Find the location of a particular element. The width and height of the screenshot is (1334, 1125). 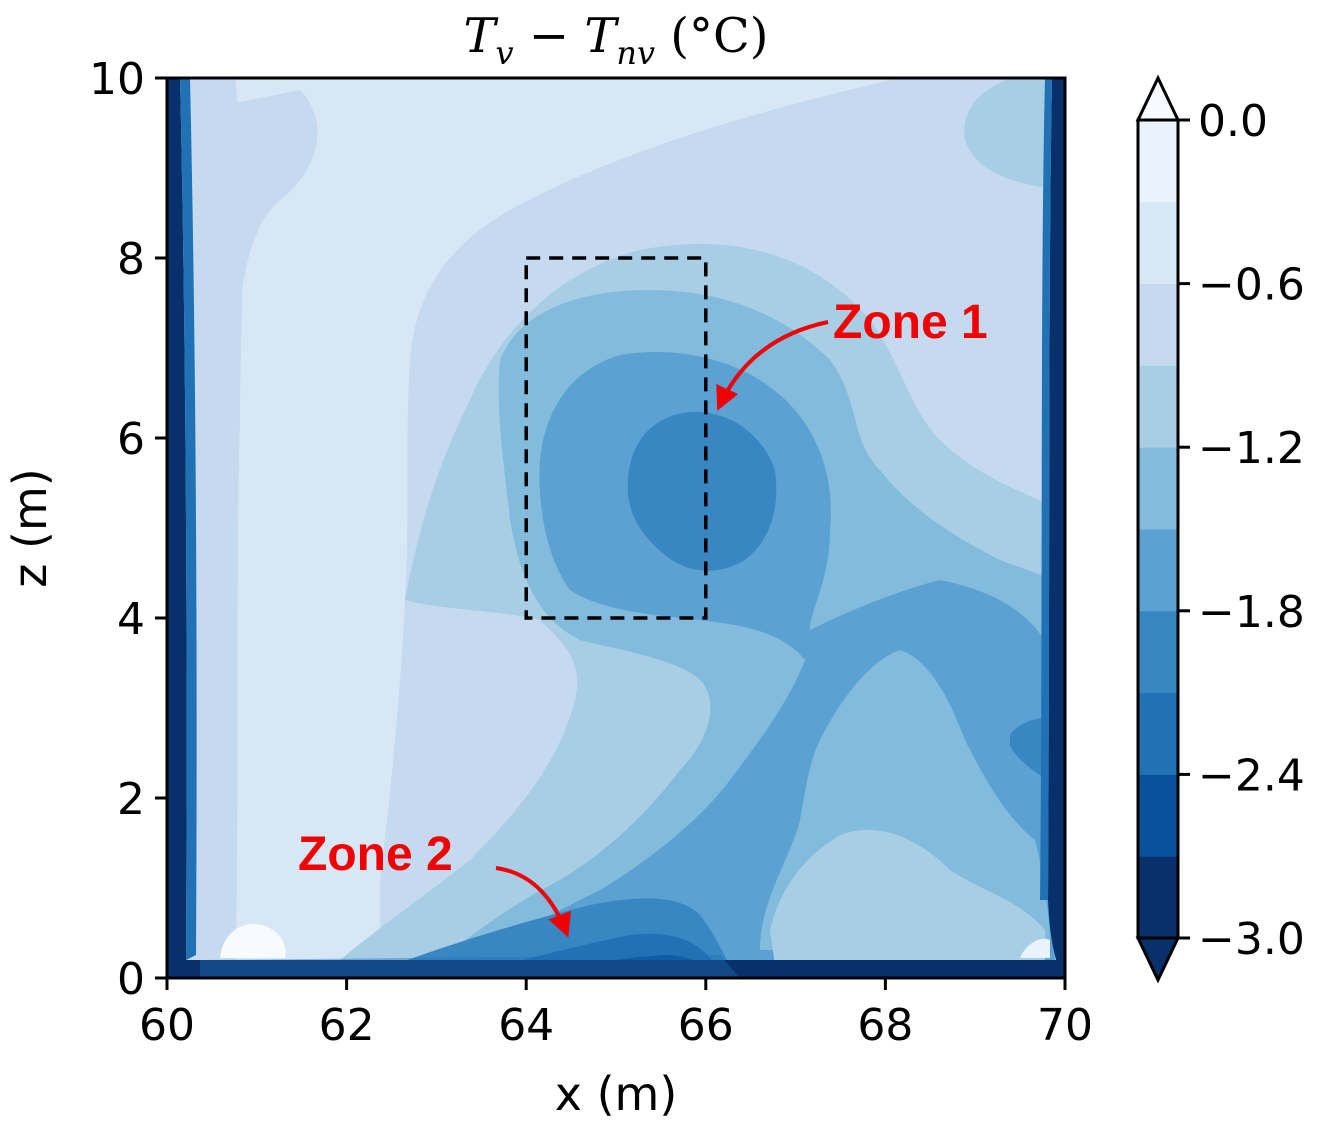

y-tick-label: 4 is located at coordinates (131, 619).